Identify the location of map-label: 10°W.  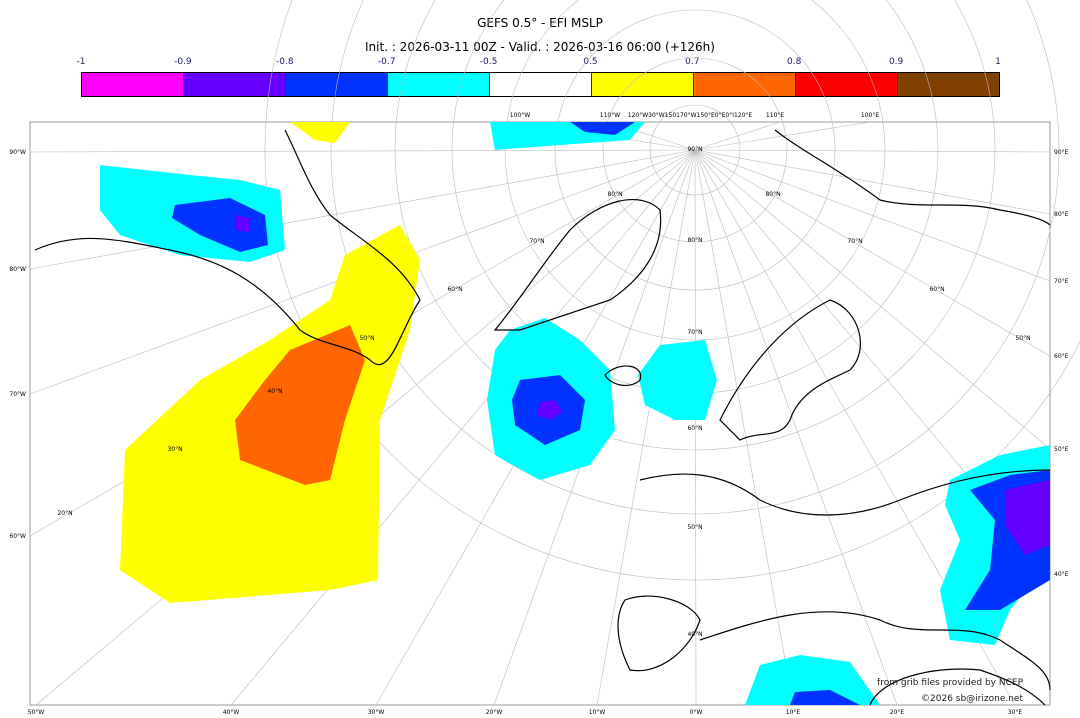
(597, 712).